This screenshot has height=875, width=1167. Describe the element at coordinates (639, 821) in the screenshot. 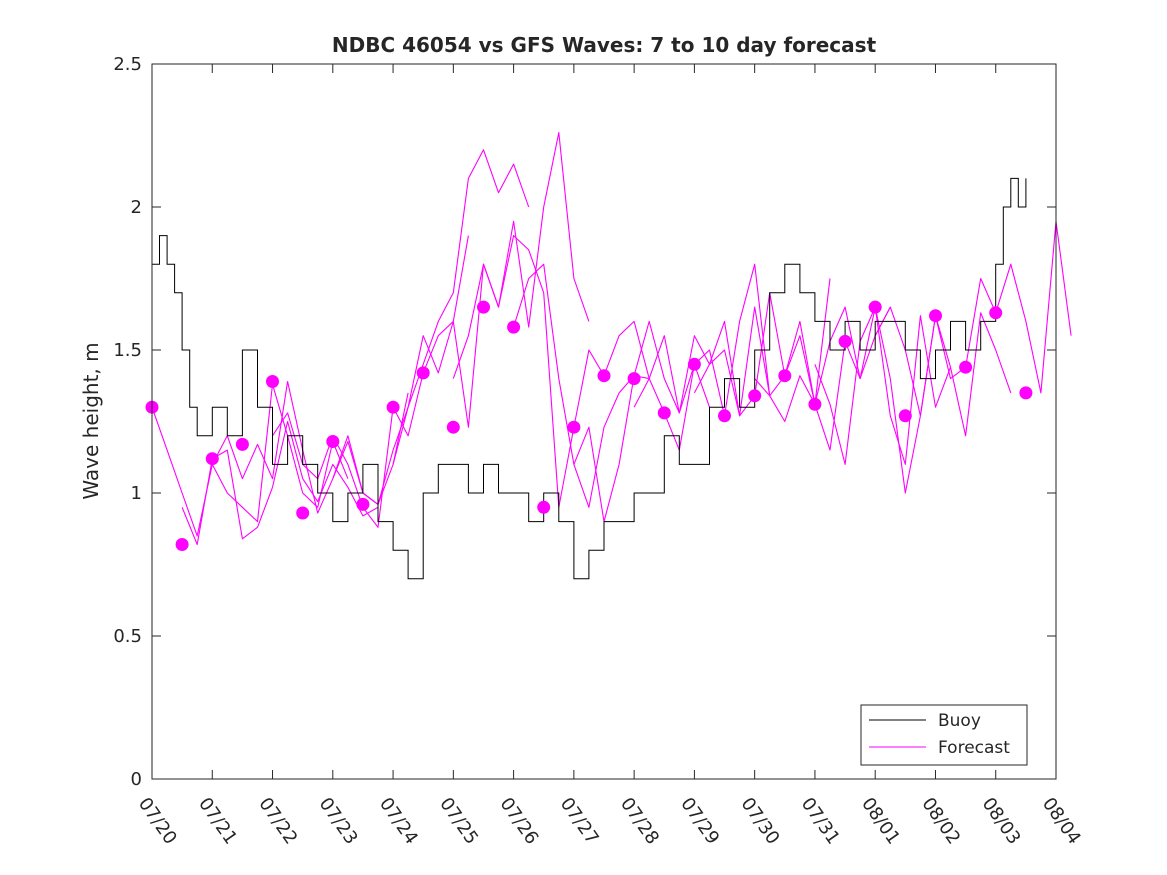

I see `x-tick-label: 07/28` at that location.